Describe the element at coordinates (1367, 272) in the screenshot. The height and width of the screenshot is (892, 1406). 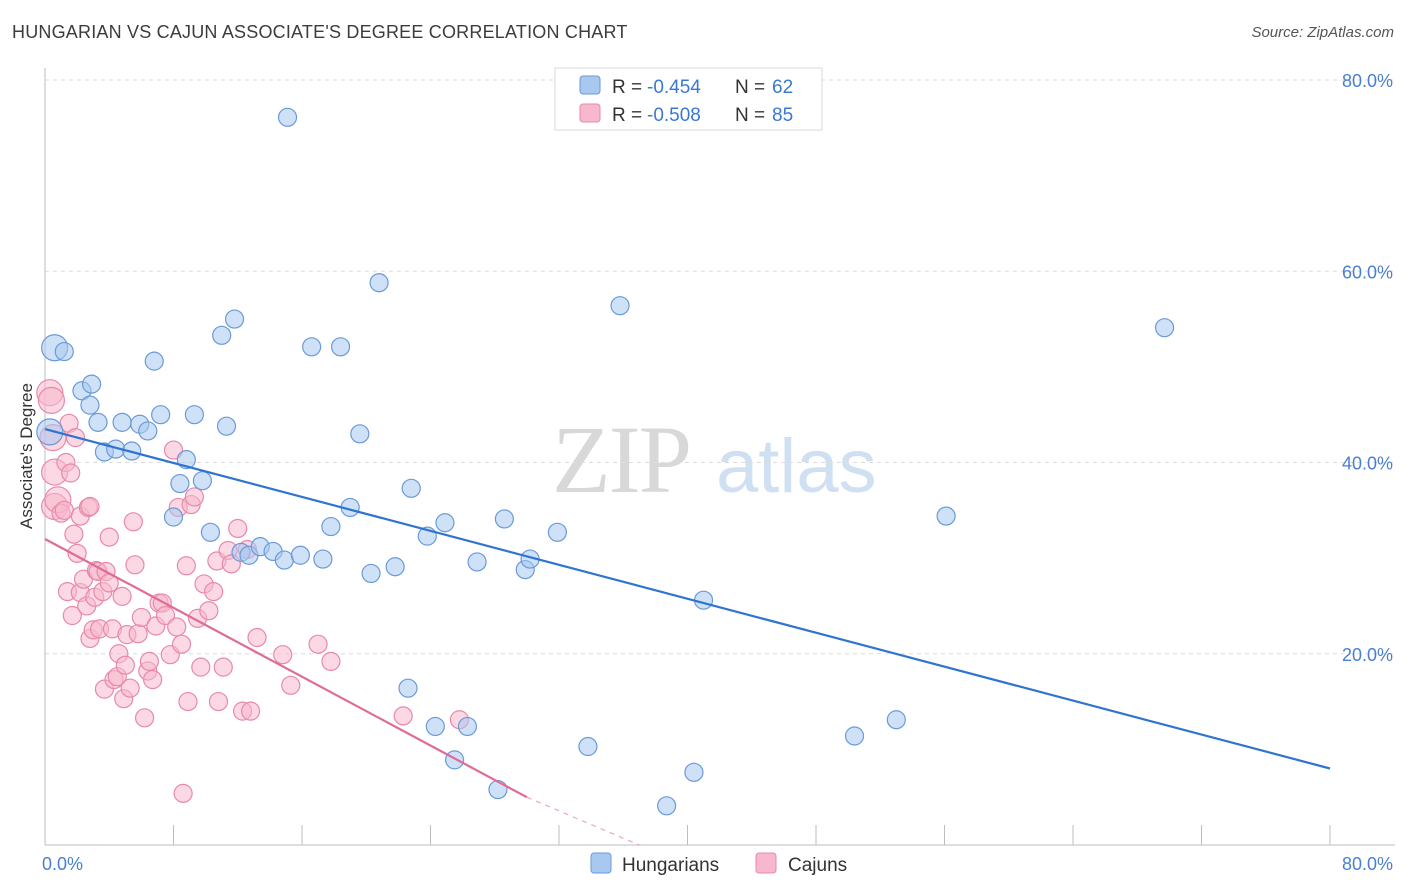
I see `y-tick-label-60: 60.0%` at that location.